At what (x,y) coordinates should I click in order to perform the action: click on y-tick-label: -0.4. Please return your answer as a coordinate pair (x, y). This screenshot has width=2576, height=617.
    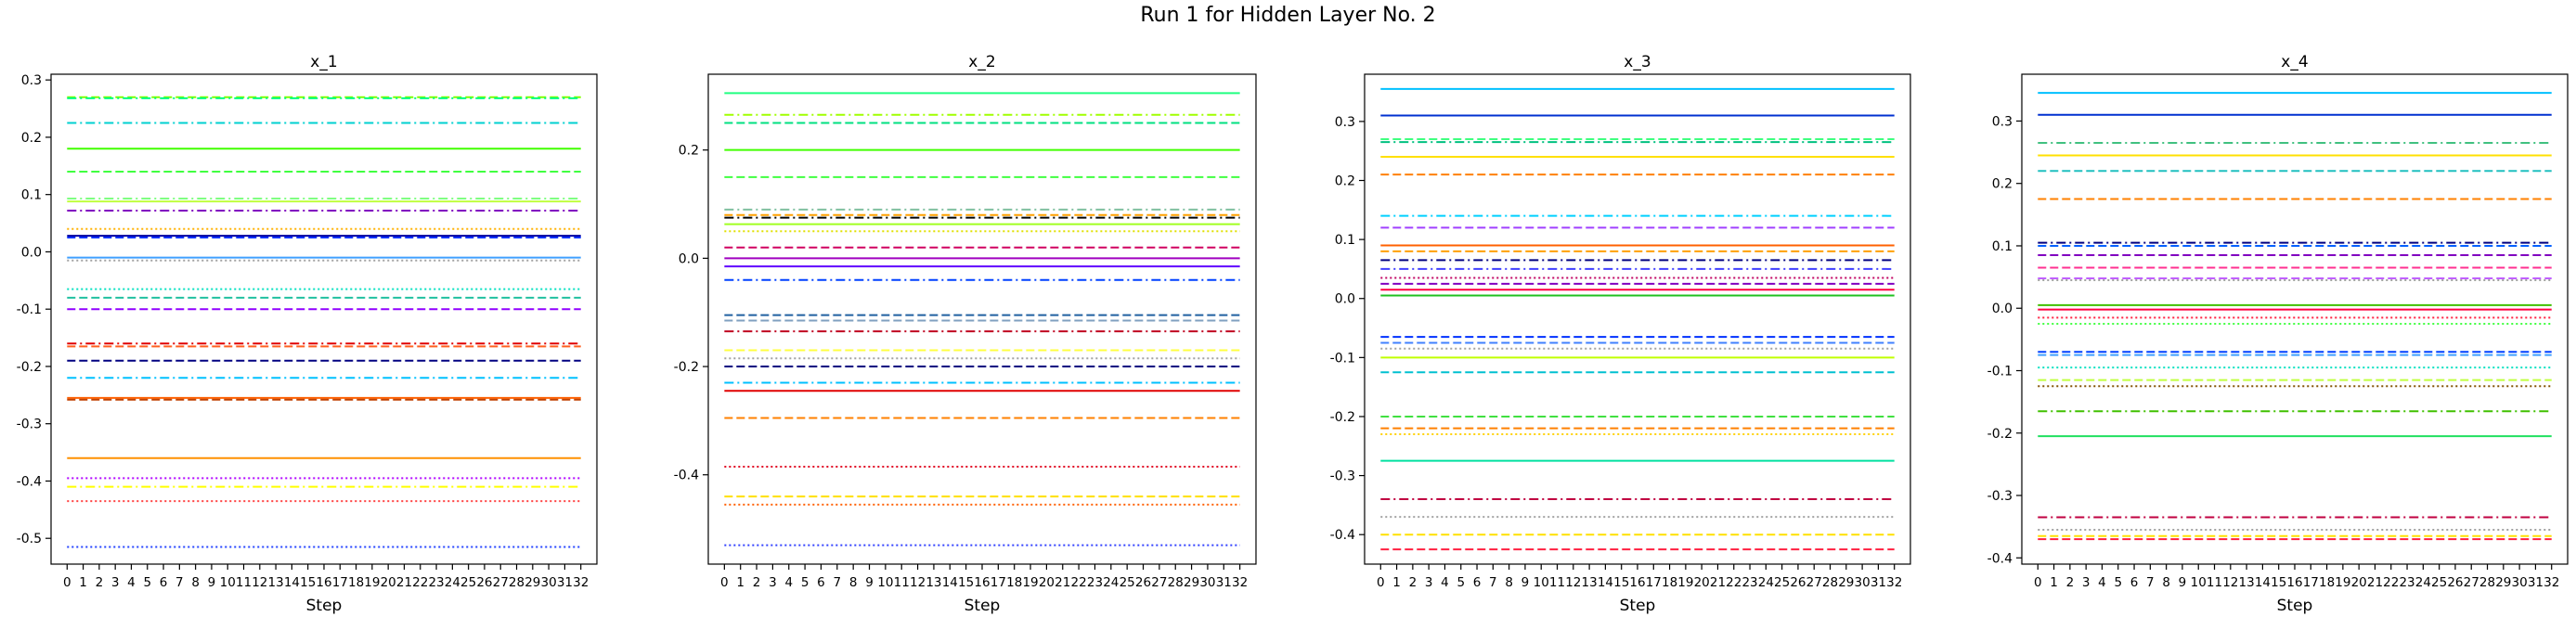
    Looking at the image, I should click on (686, 476).